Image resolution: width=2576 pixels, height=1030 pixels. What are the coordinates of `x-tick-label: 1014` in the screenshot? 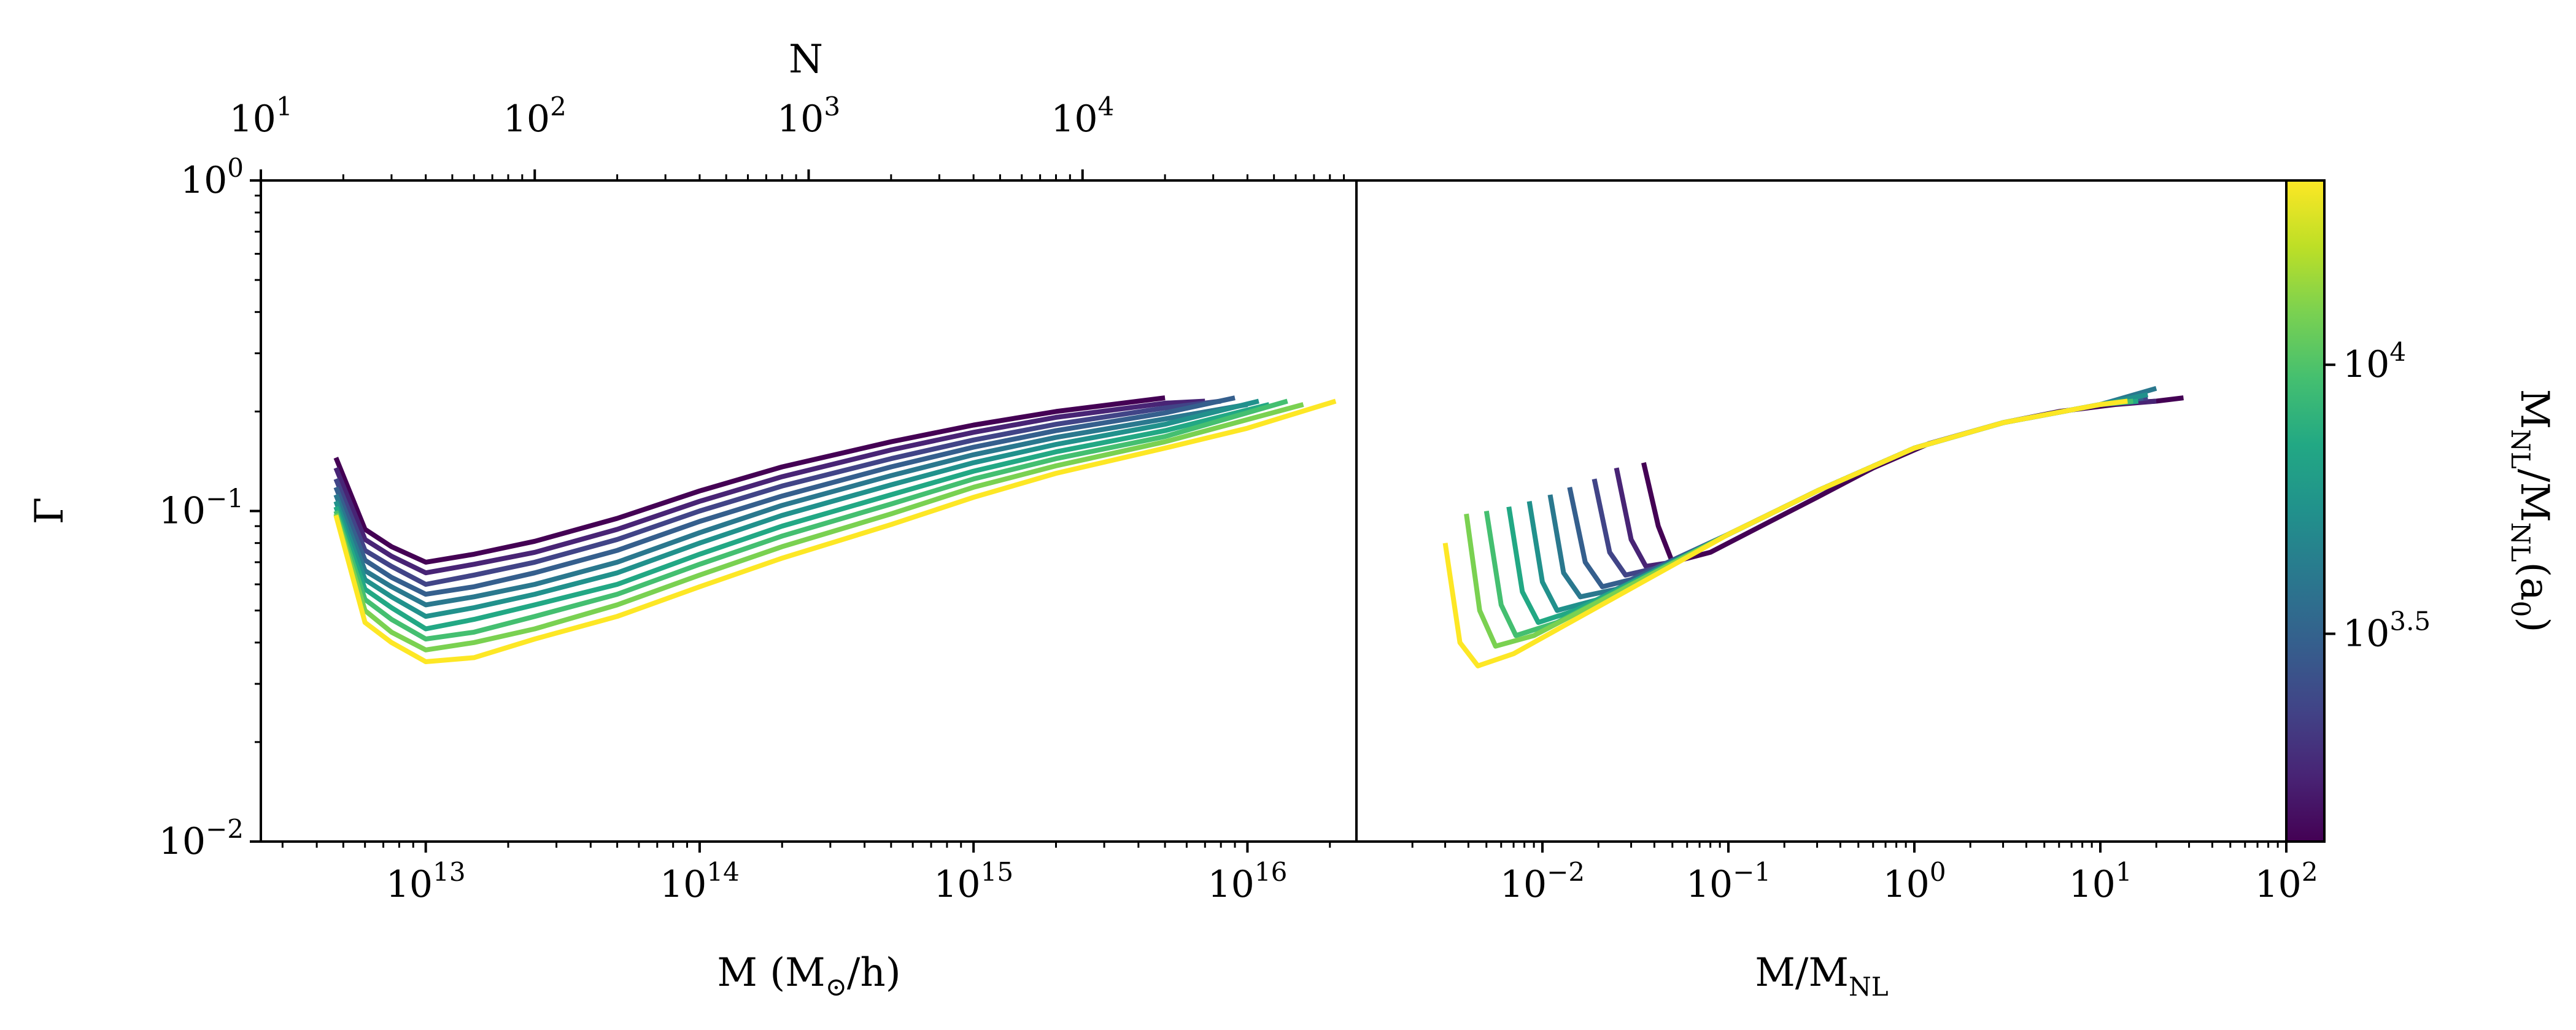 It's located at (700, 881).